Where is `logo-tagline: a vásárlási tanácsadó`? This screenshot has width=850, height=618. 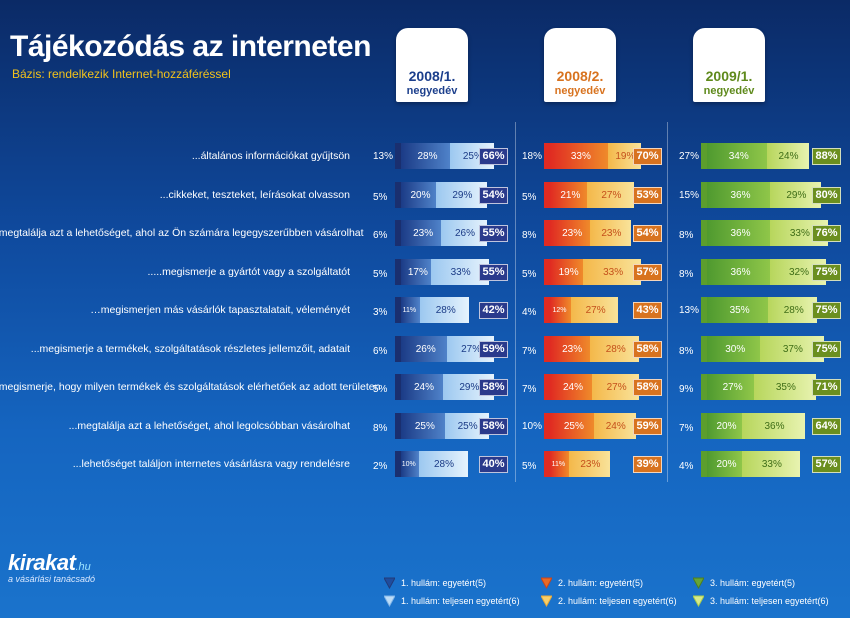 logo-tagline: a vásárlási tanácsadó is located at coordinates (52, 579).